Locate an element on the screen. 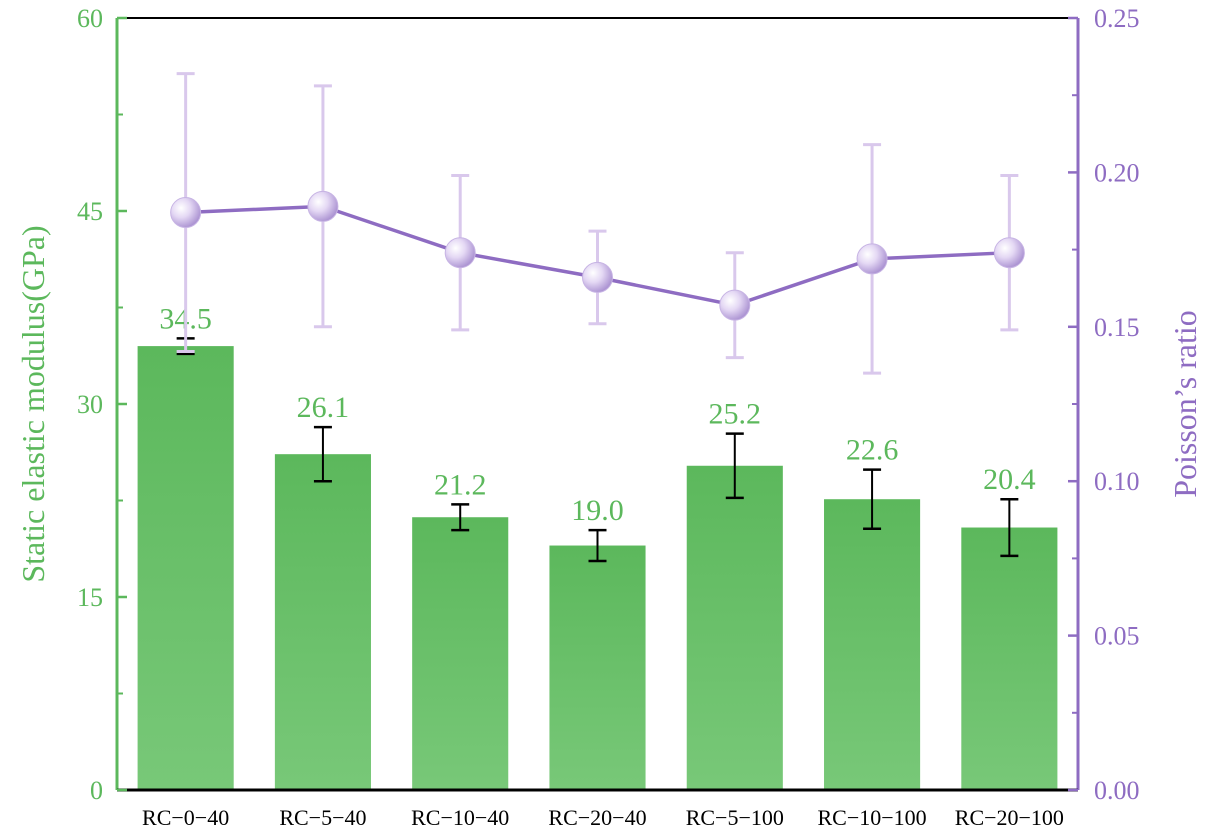  bar-value-label-5: 22.6 is located at coordinates (872, 450).